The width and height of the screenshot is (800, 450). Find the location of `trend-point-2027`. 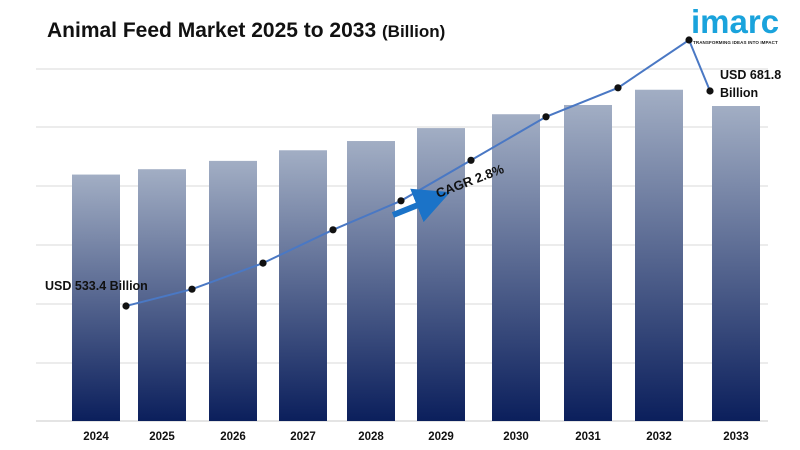

trend-point-2027 is located at coordinates (333, 230).